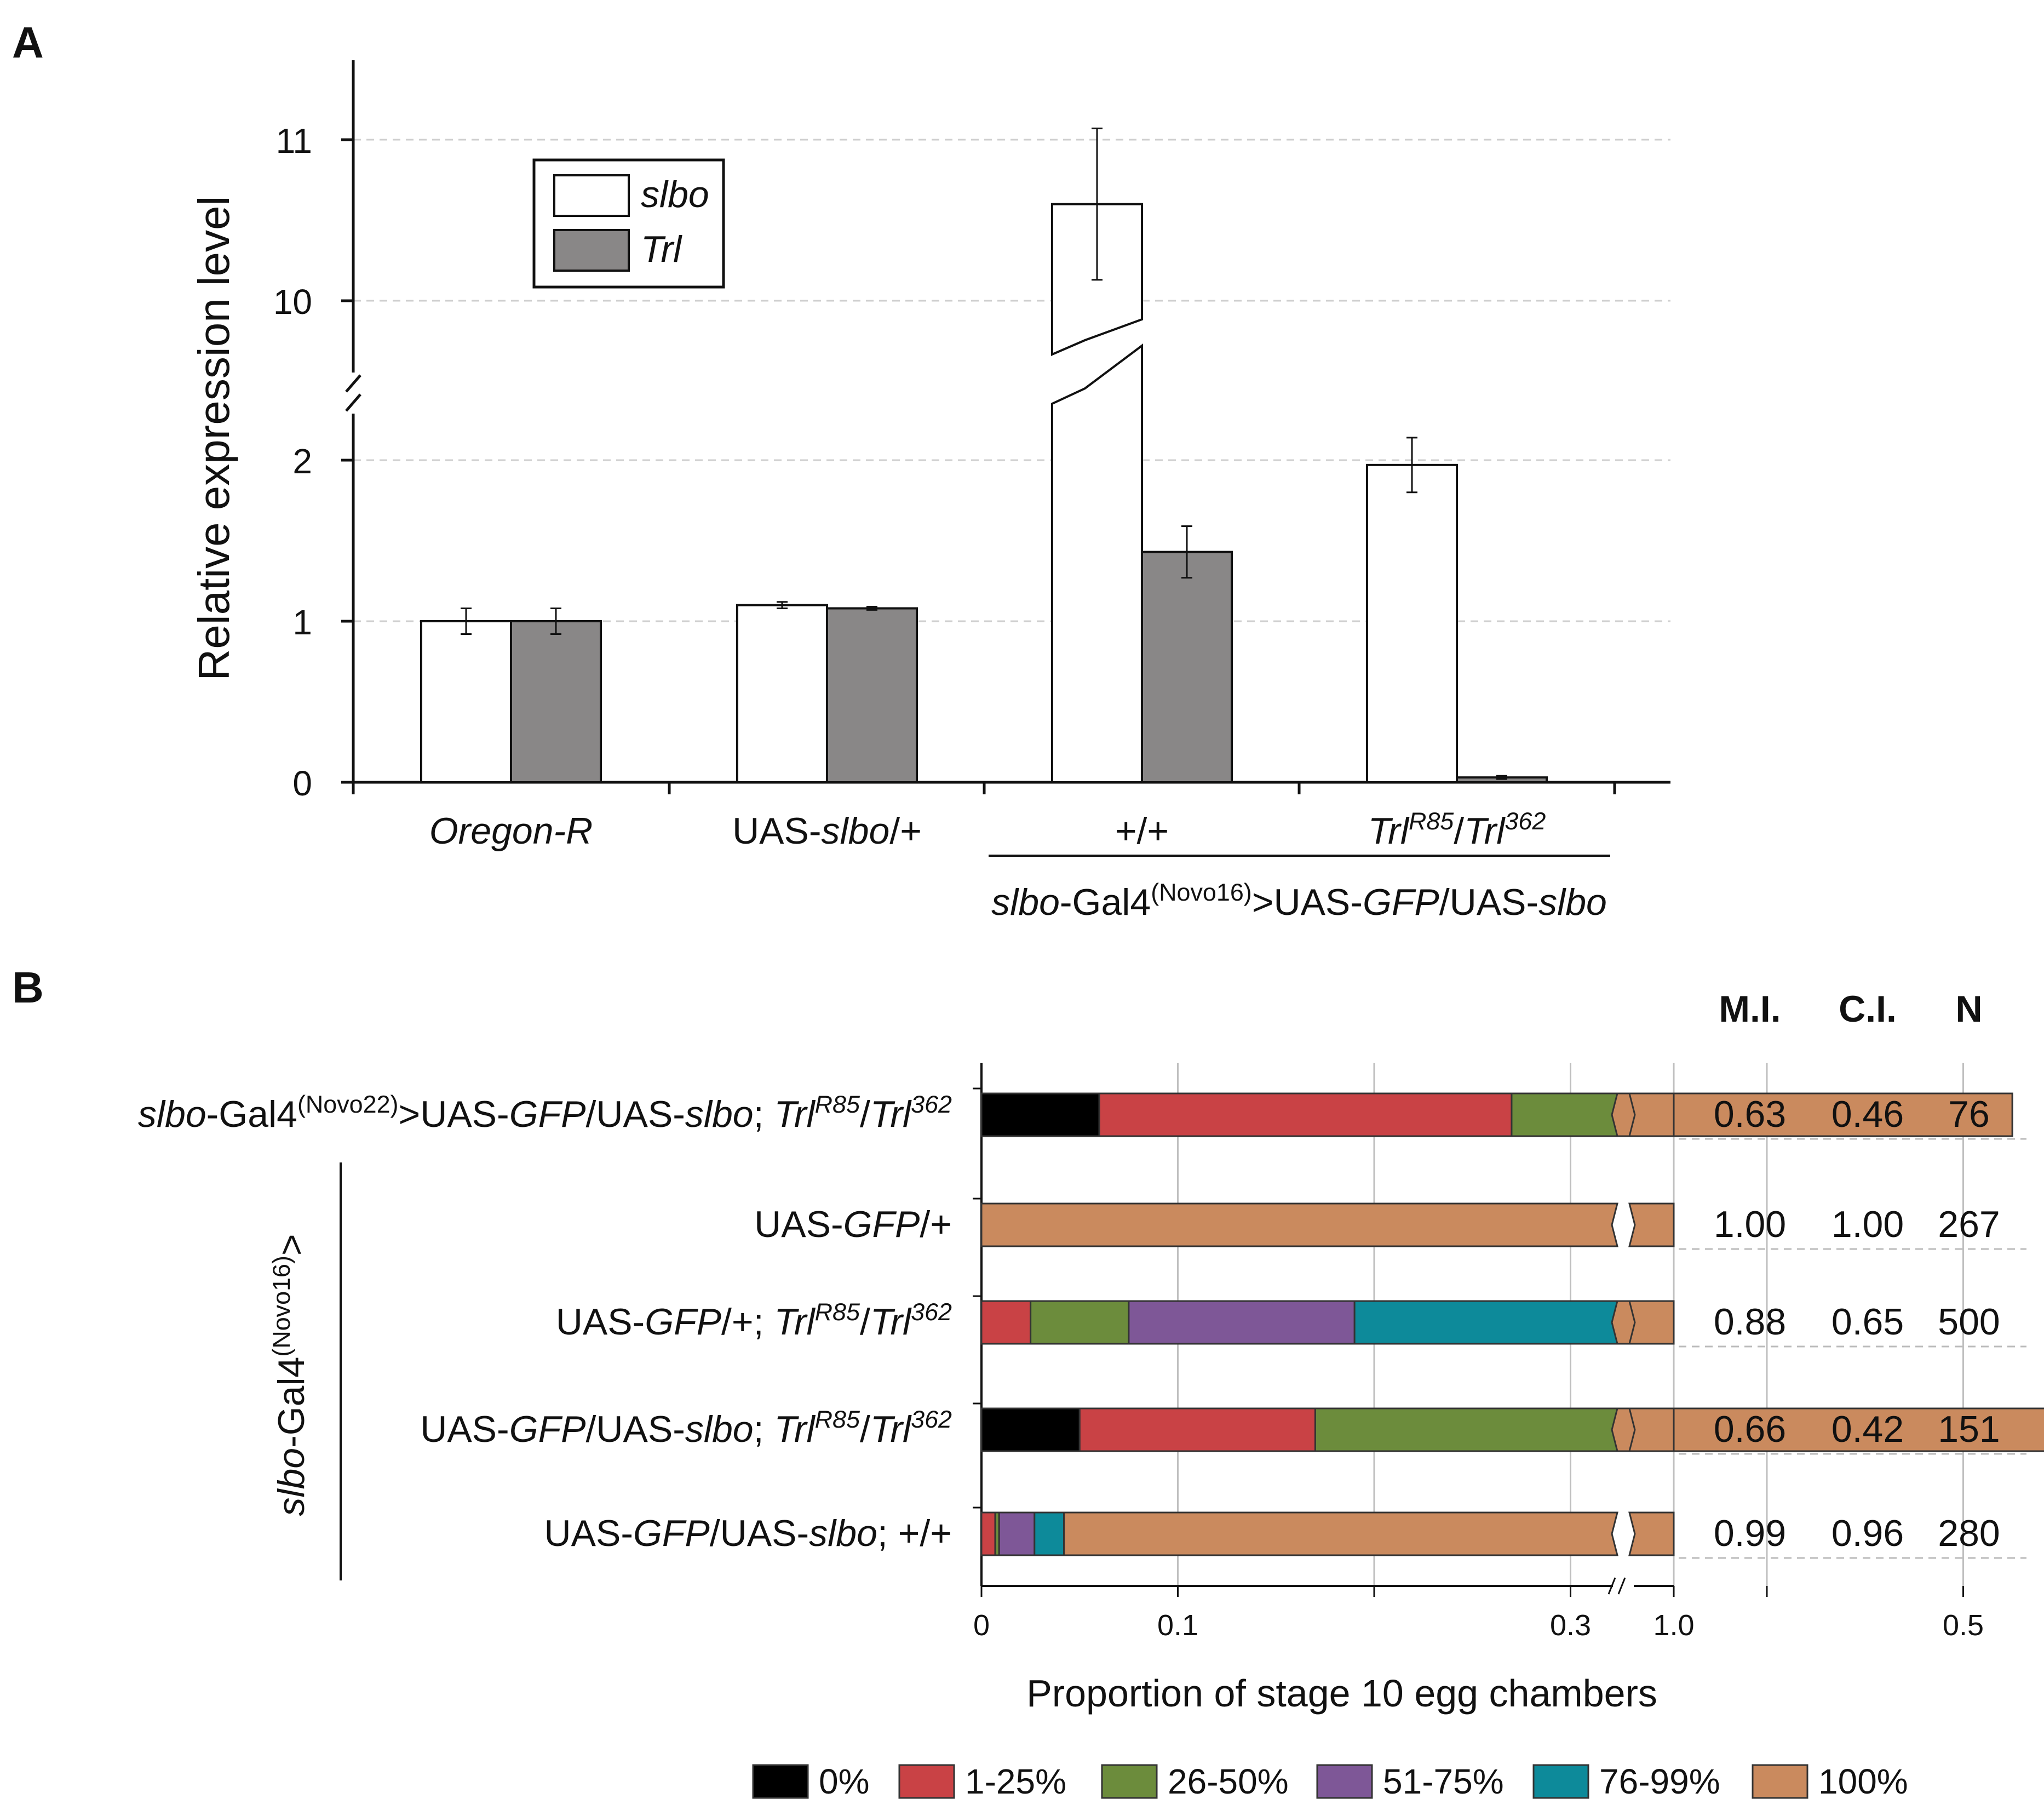  I want to click on n-value: 267, so click(1969, 1224).